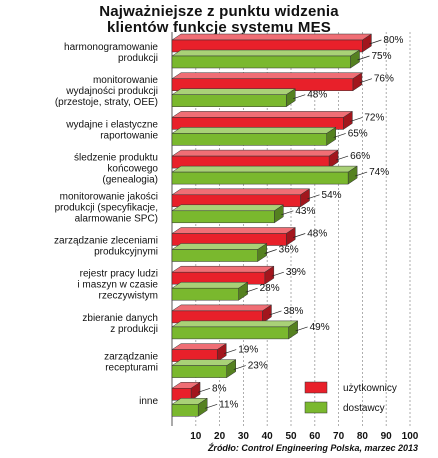 This screenshot has width=438, height=458. What do you see at coordinates (258, 366) in the screenshot?
I see `value-label: 23%` at bounding box center [258, 366].